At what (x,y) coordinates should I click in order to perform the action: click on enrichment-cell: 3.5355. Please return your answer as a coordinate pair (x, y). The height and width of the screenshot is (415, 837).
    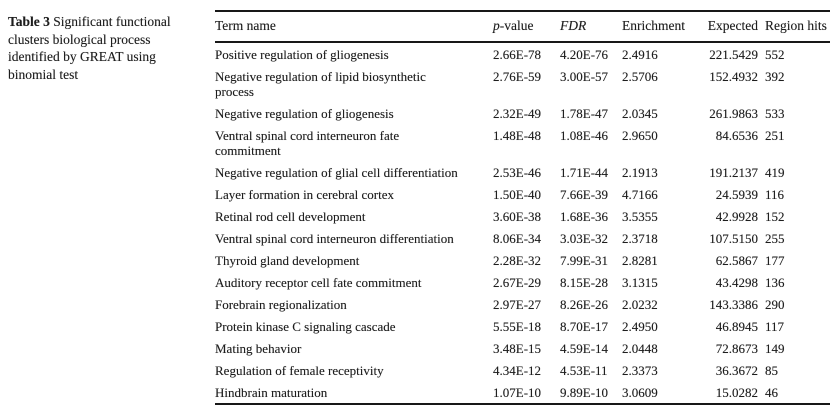
    Looking at the image, I should click on (640, 216).